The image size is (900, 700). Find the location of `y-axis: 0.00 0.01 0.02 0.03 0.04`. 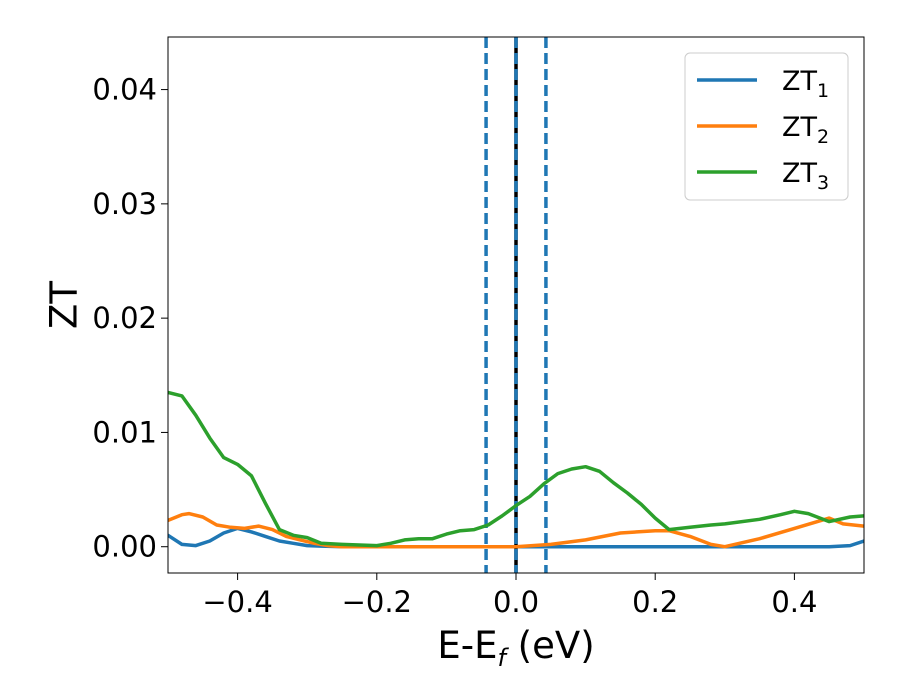

y-axis: 0.00 0.01 0.02 0.03 0.04 is located at coordinates (130, 318).